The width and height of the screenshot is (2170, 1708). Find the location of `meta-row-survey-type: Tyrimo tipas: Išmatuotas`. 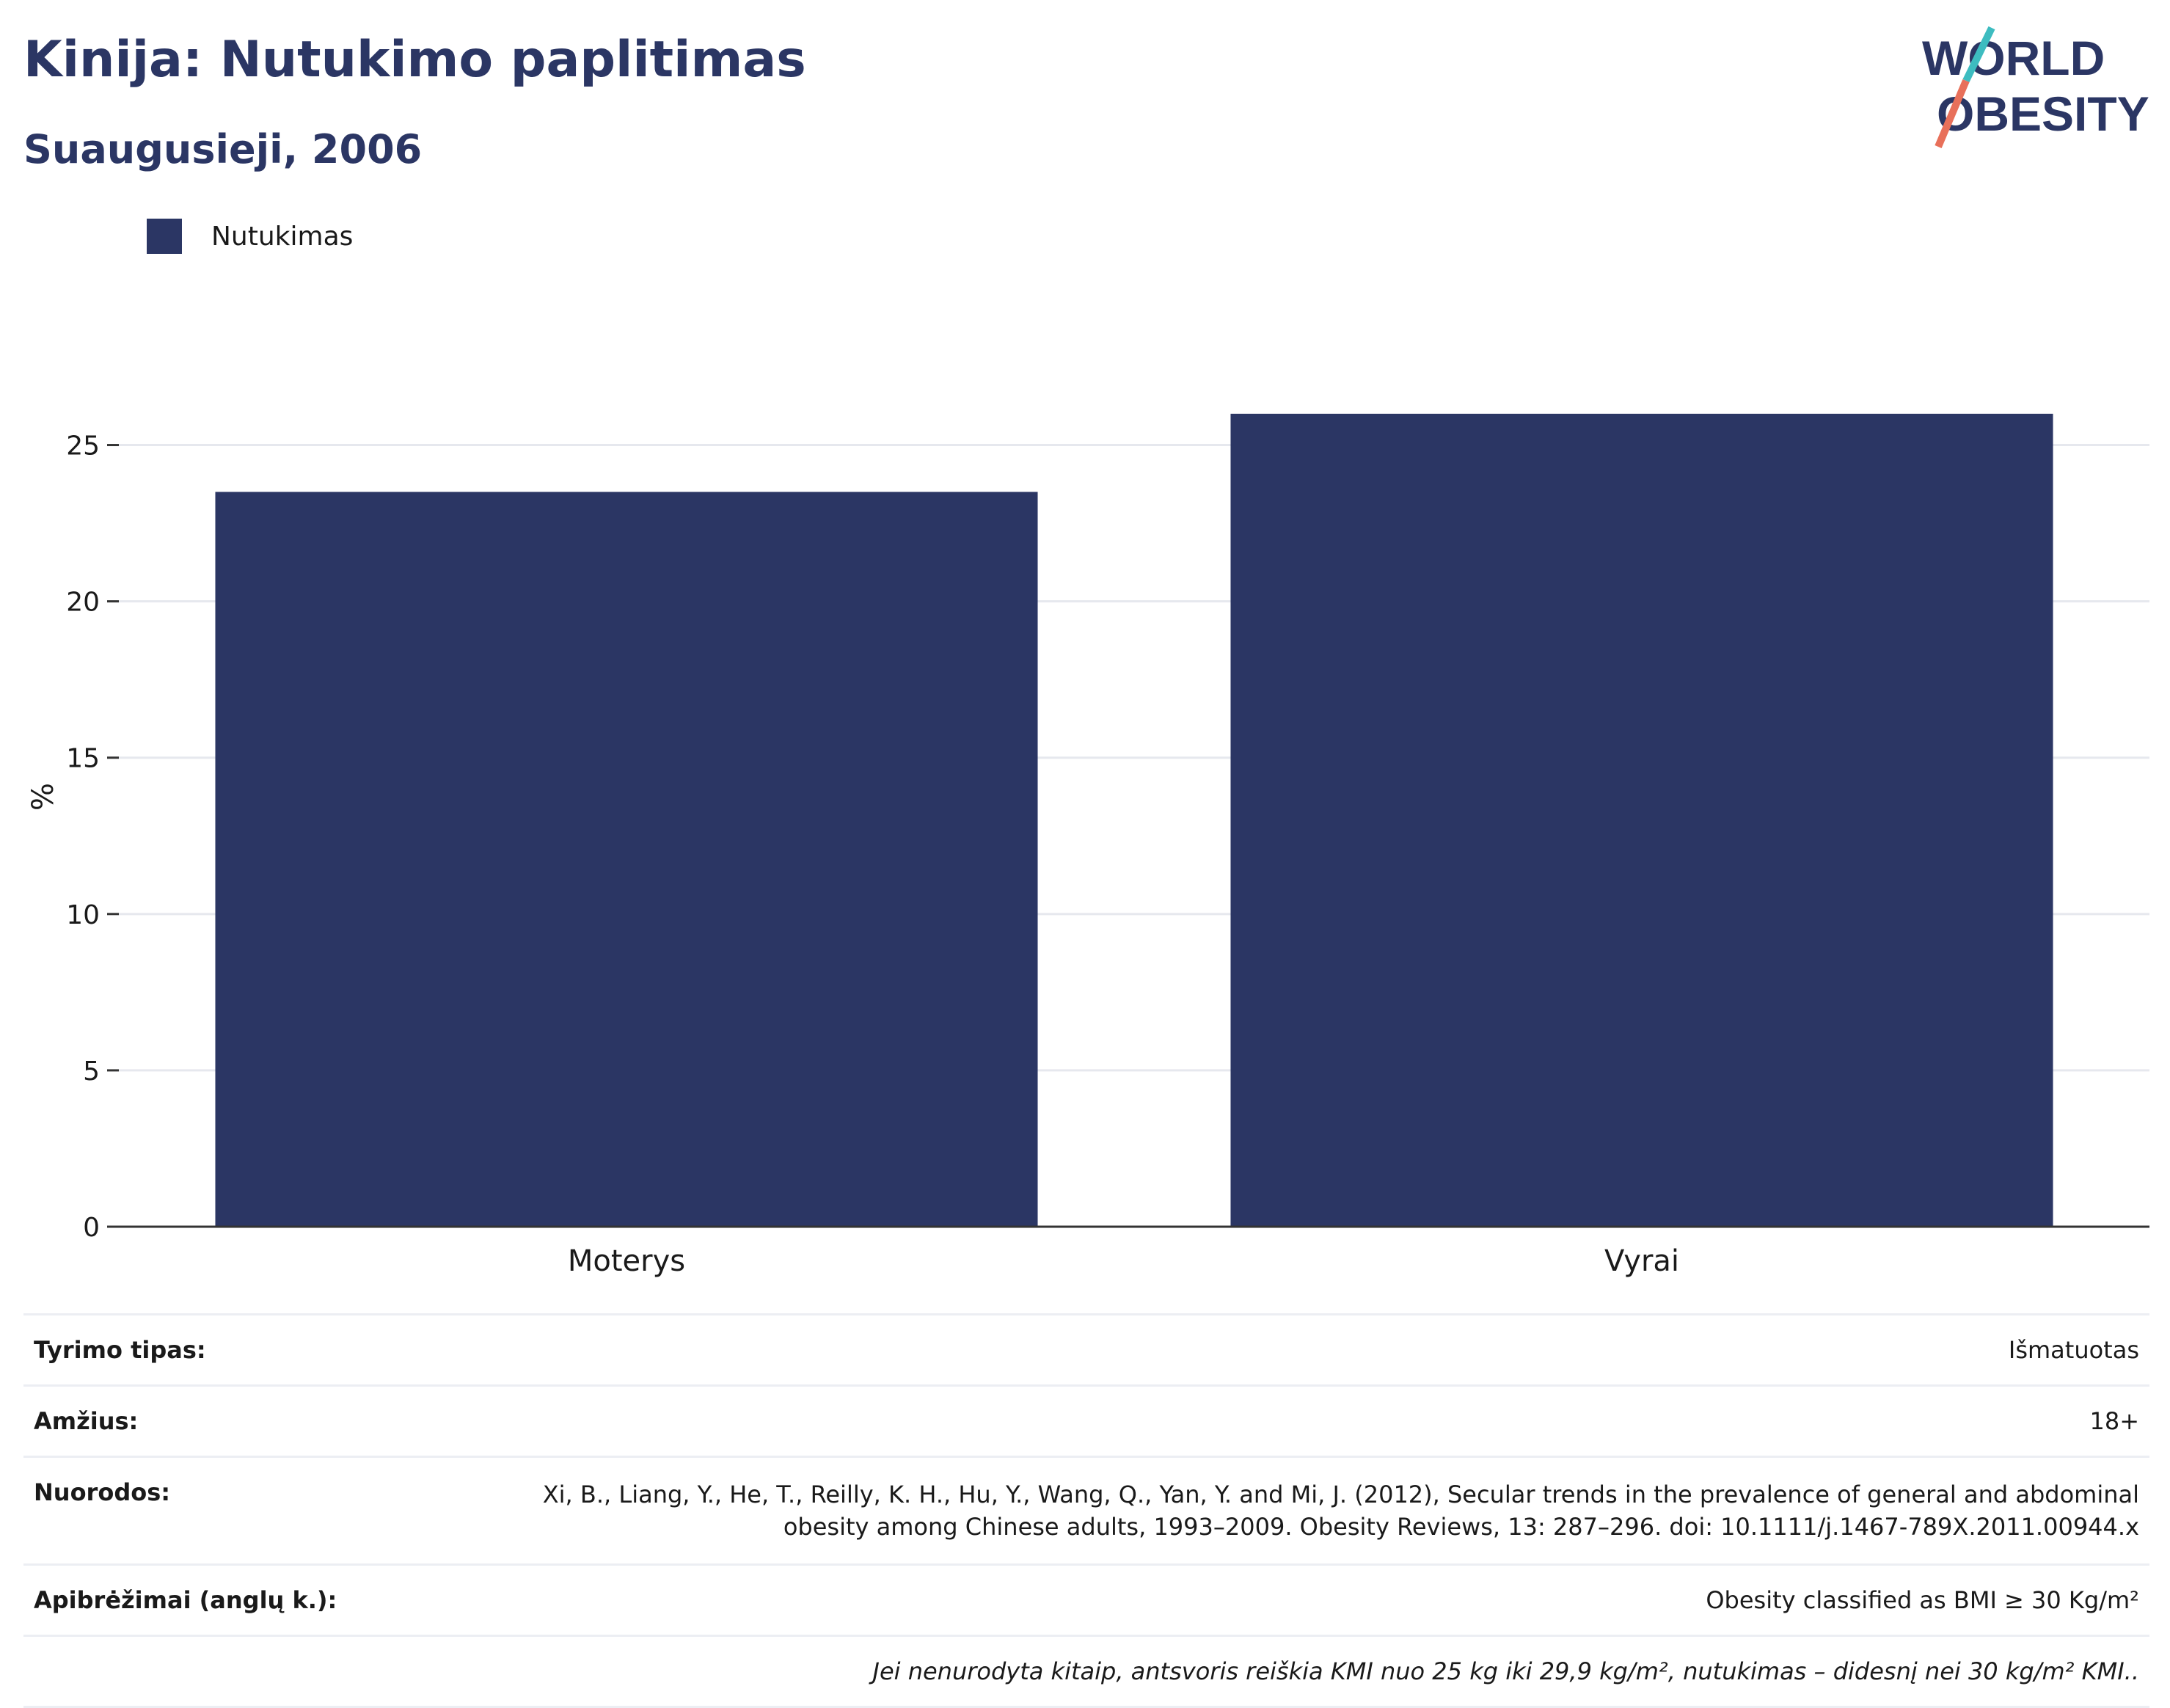

meta-row-survey-type: Tyrimo tipas: Išmatuotas is located at coordinates (1086, 1348).